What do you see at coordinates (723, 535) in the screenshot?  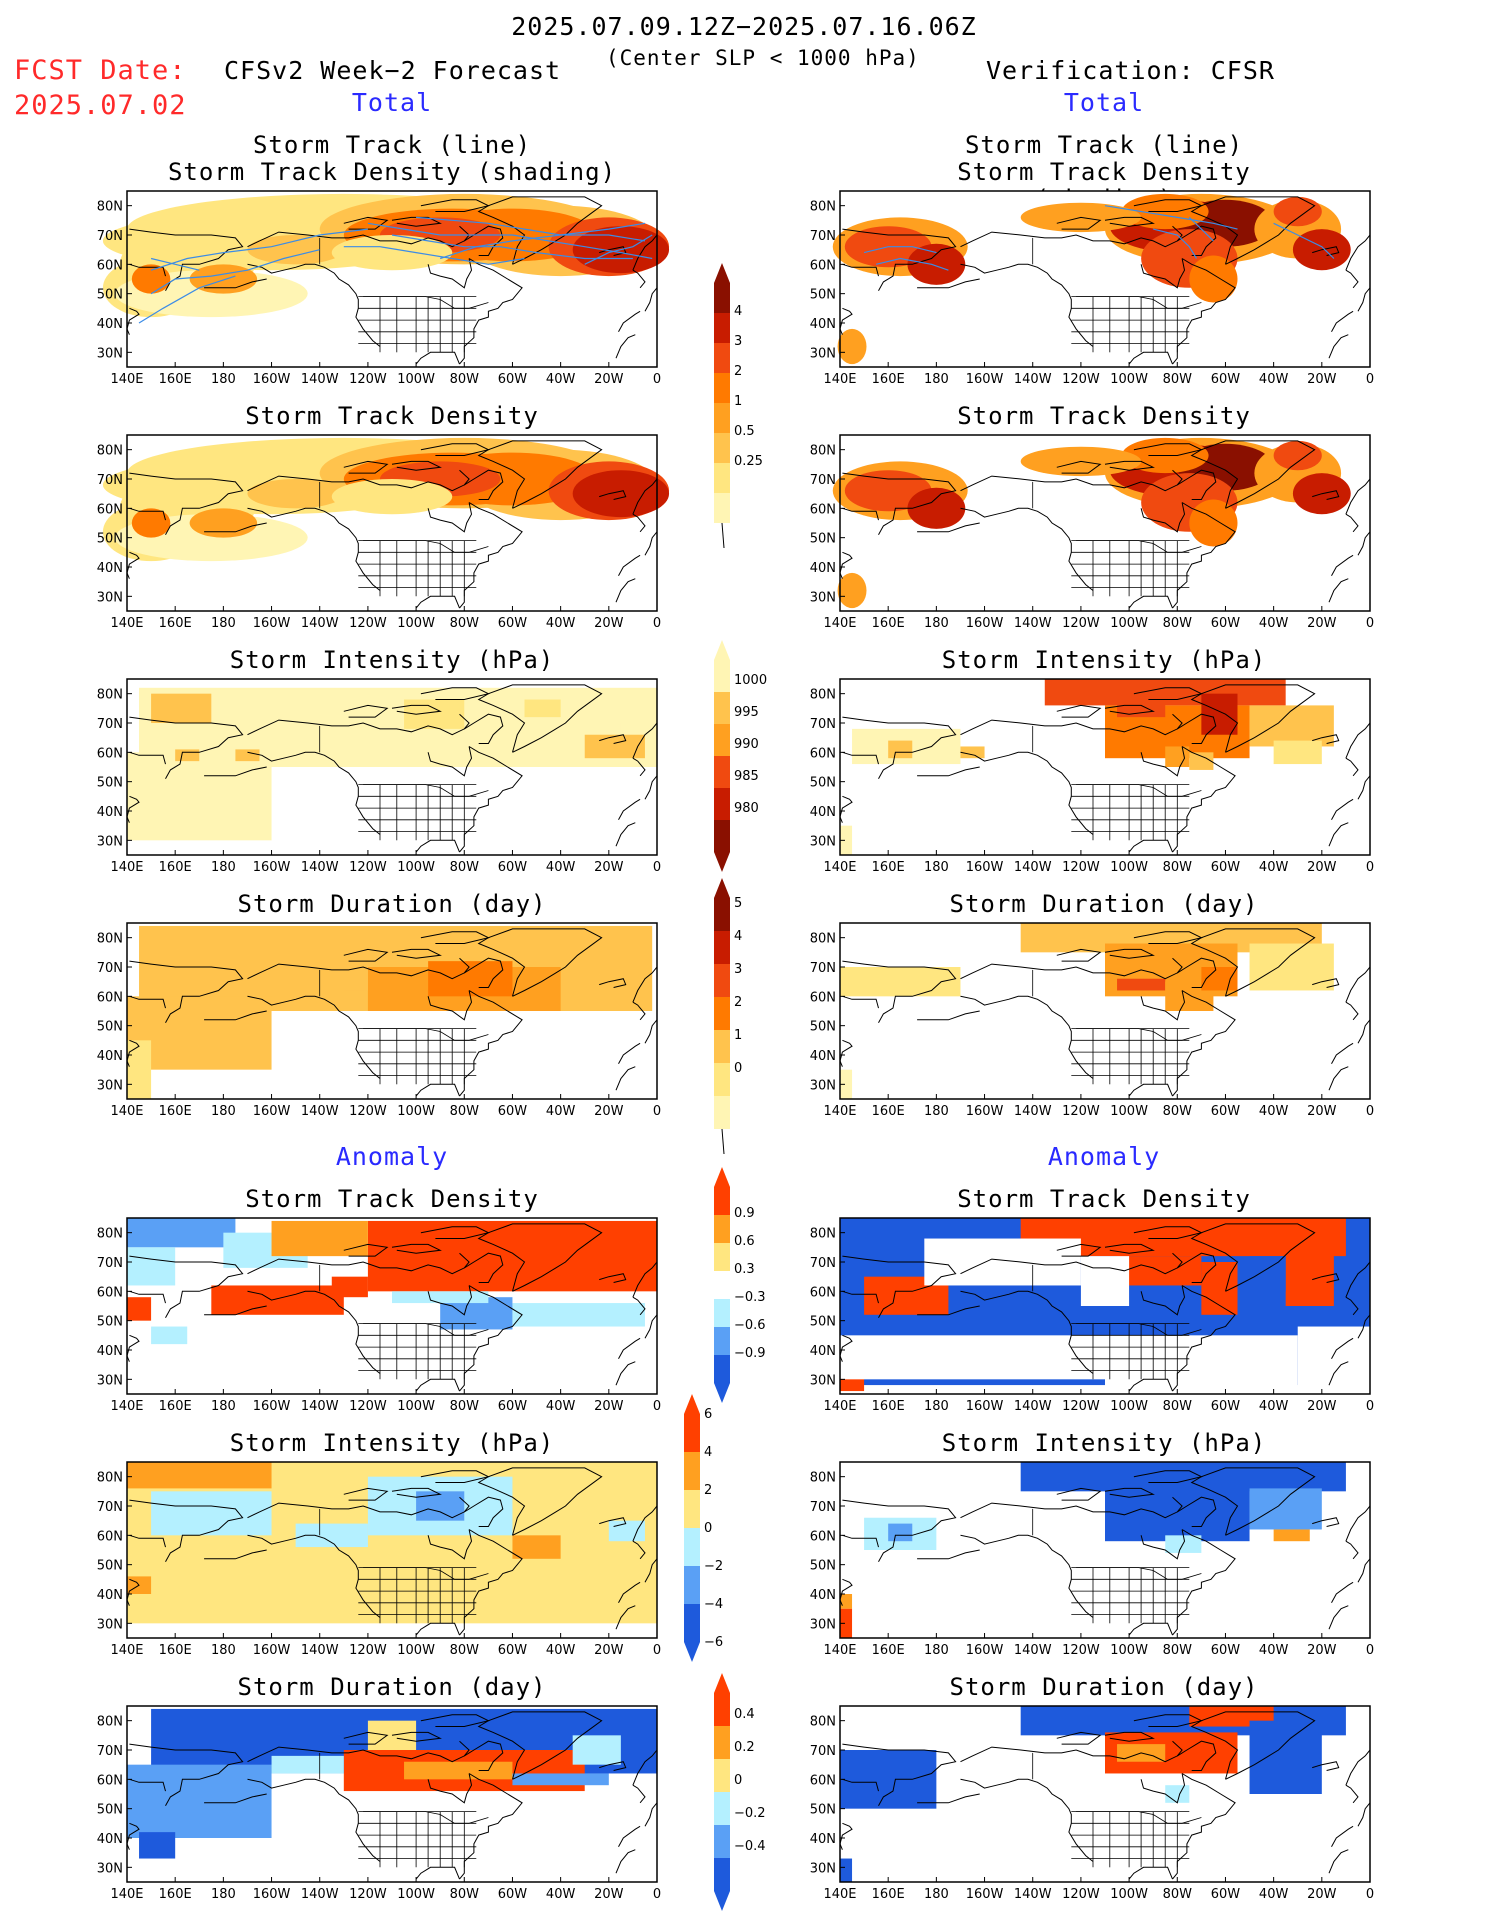 I see `colorbar-tail` at bounding box center [723, 535].